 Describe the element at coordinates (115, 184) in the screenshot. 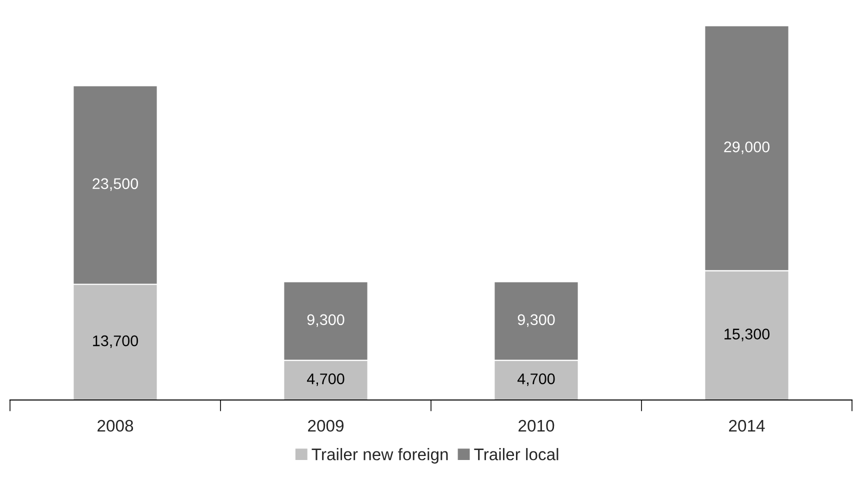

I see `data-label: 23,500` at that location.